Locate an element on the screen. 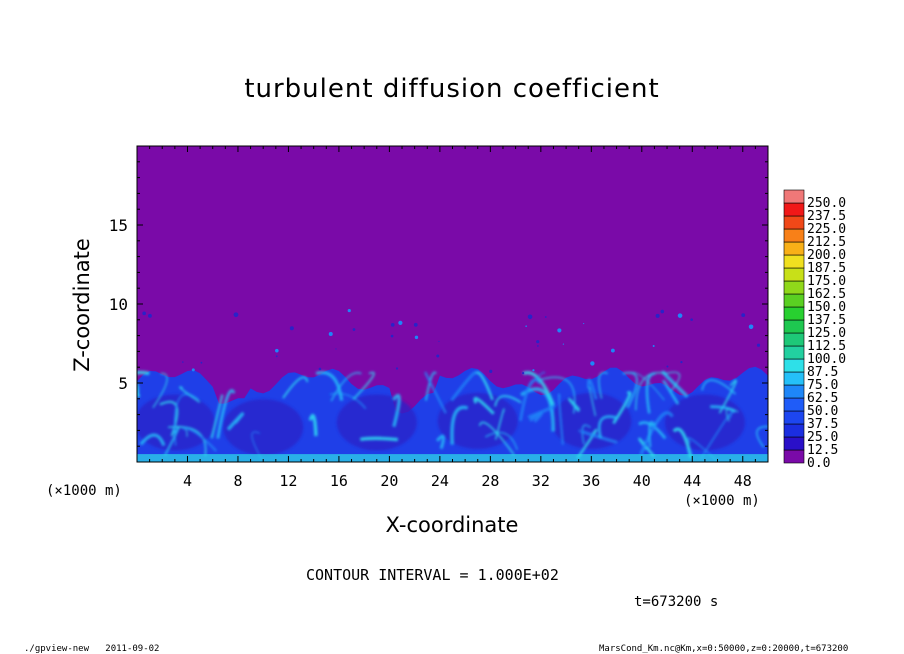  surface-layer is located at coordinates (452, 458).